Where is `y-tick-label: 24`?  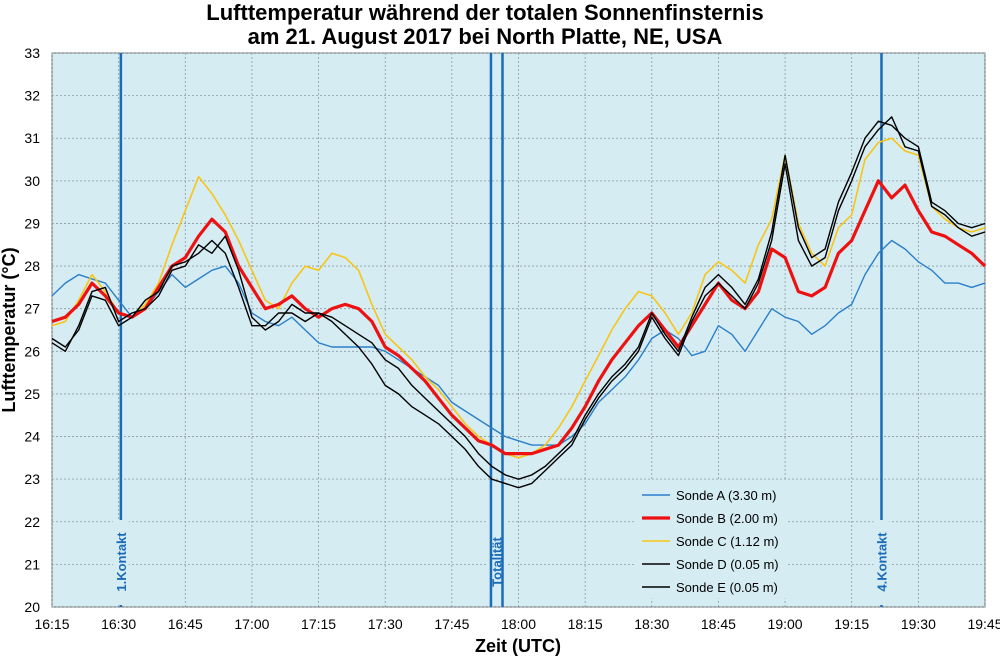
y-tick-label: 24 is located at coordinates (32, 437).